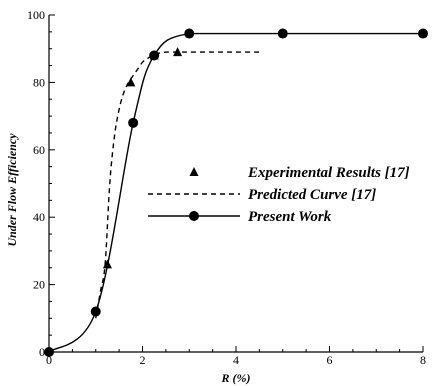  I want to click on x-axis-label: R (%), so click(236, 378).